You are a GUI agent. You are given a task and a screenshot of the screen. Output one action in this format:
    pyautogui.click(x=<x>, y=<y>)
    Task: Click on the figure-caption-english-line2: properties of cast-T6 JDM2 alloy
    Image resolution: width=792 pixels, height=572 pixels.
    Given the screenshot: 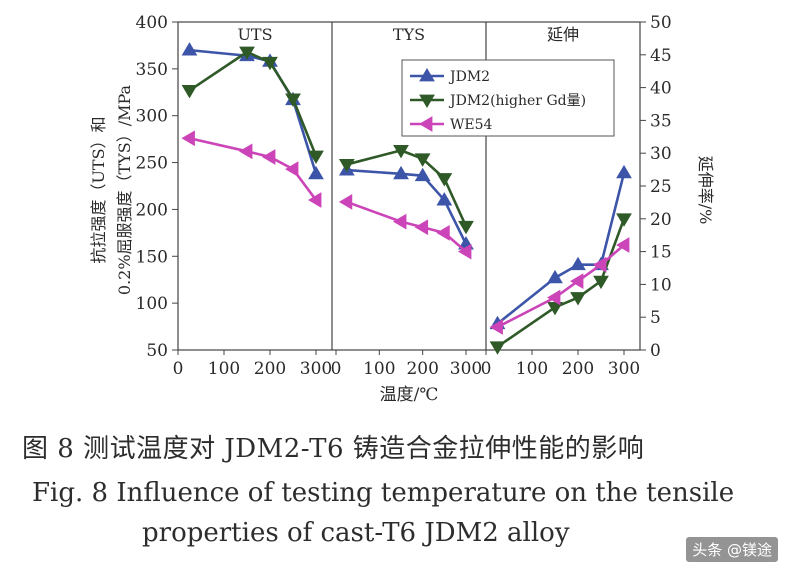 What is the action you would take?
    pyautogui.click(x=356, y=533)
    